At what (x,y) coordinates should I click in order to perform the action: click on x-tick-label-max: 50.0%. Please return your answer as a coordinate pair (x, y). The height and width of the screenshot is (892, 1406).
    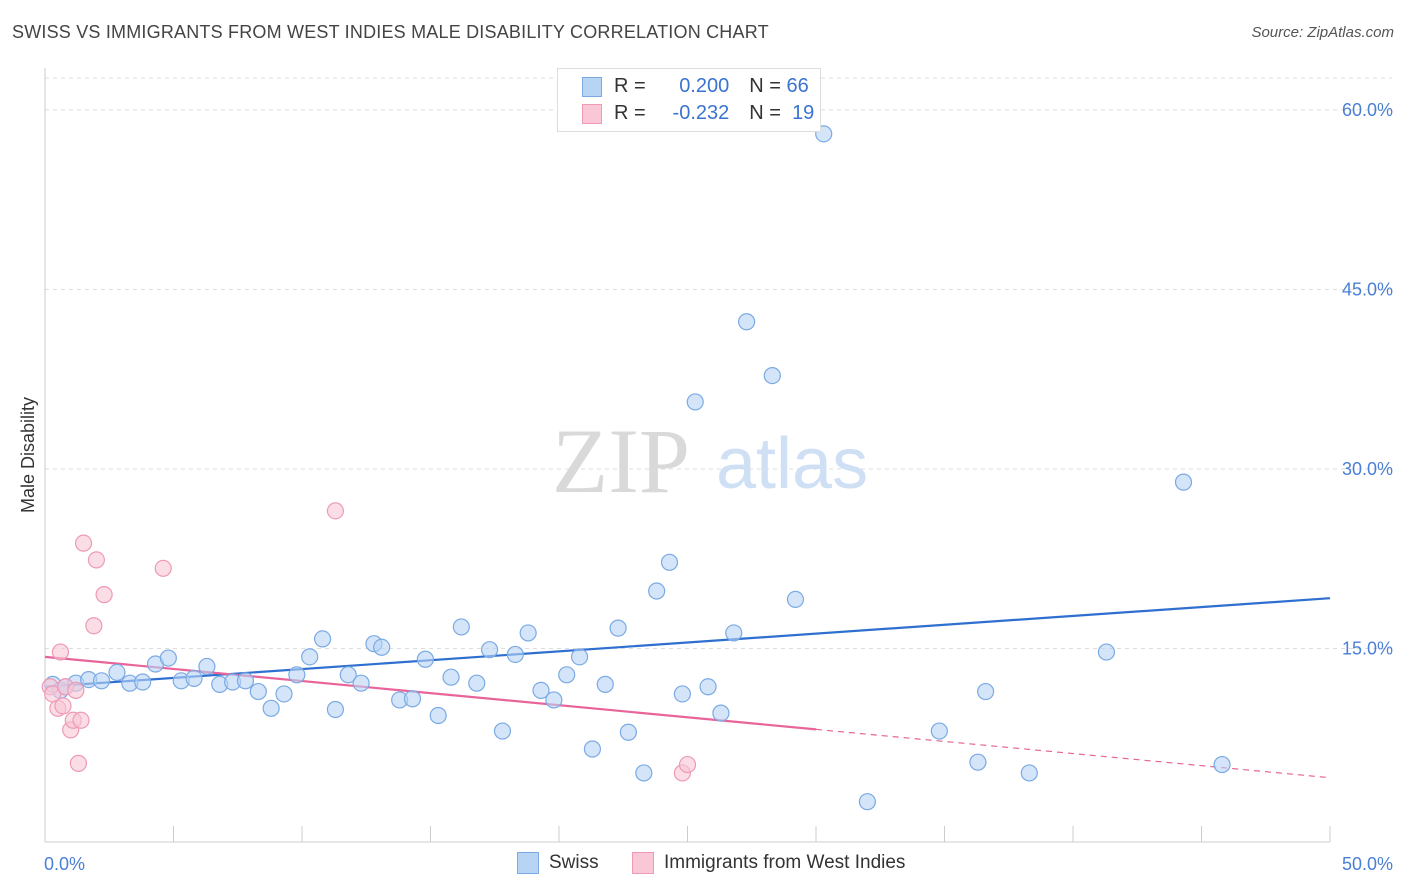
    Looking at the image, I should click on (1367, 864).